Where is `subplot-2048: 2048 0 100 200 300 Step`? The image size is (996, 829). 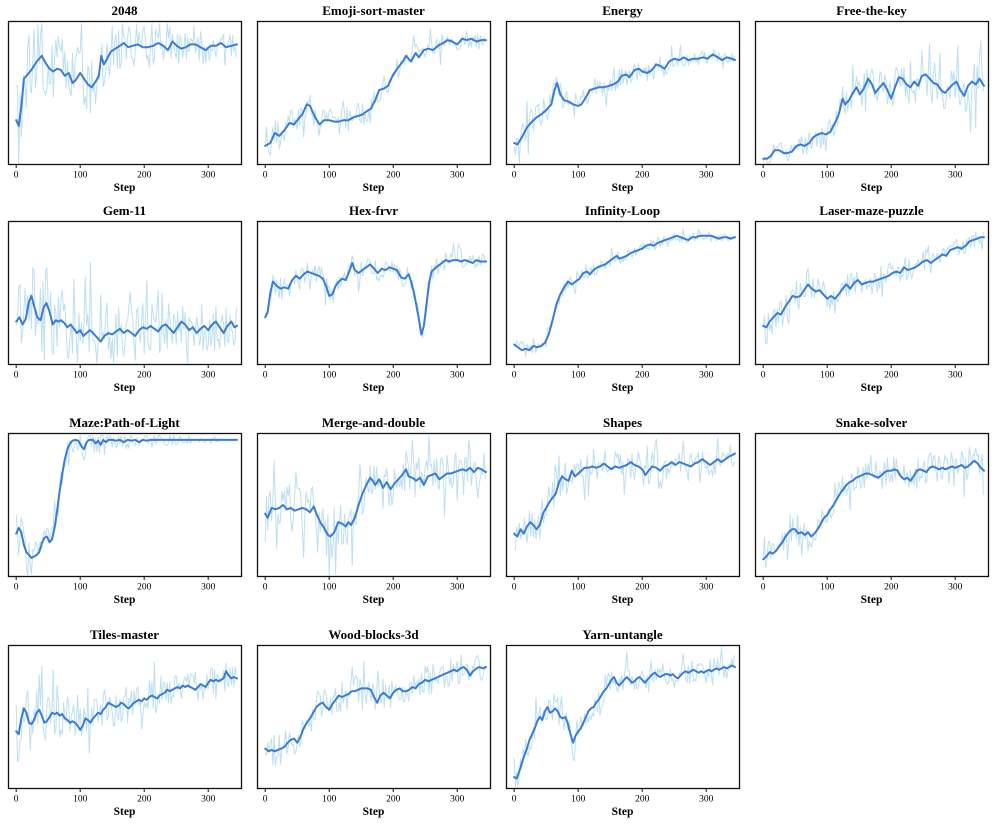
subplot-2048: 2048 0 100 200 300 Step is located at coordinates (124, 100).